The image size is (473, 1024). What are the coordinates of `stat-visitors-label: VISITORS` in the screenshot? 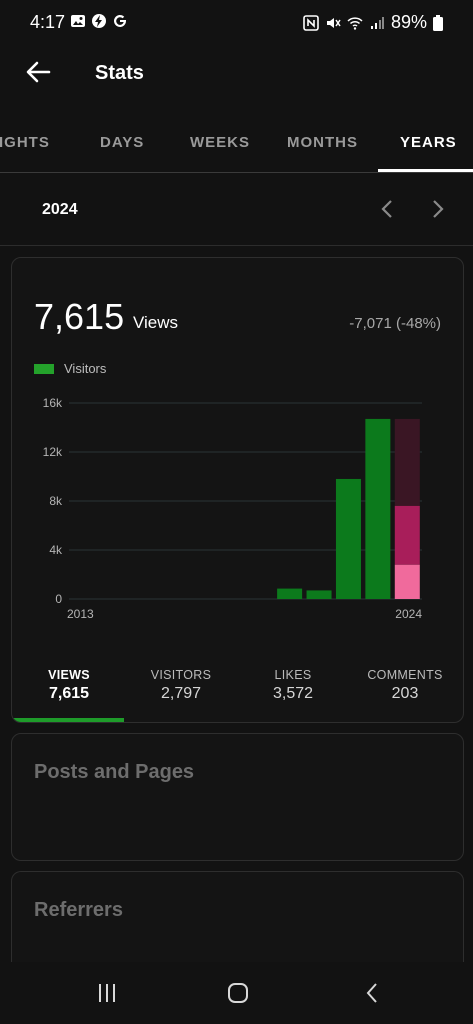 It's located at (181, 675).